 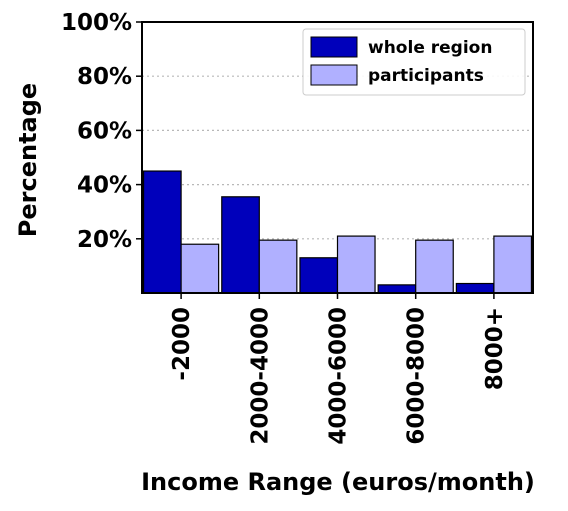 What do you see at coordinates (334, 47) in the screenshot?
I see `legend-swatch-whole-region` at bounding box center [334, 47].